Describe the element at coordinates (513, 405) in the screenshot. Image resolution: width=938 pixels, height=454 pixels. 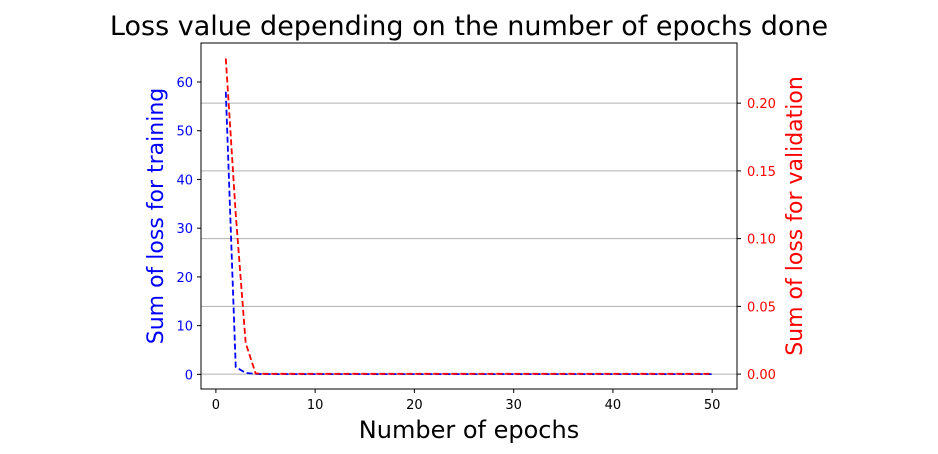
I see `x-tick-label: 30` at that location.